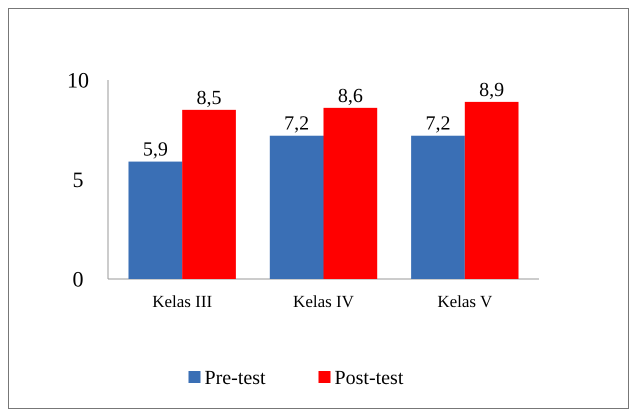  I want to click on legend-label: Post-test, so click(369, 378).